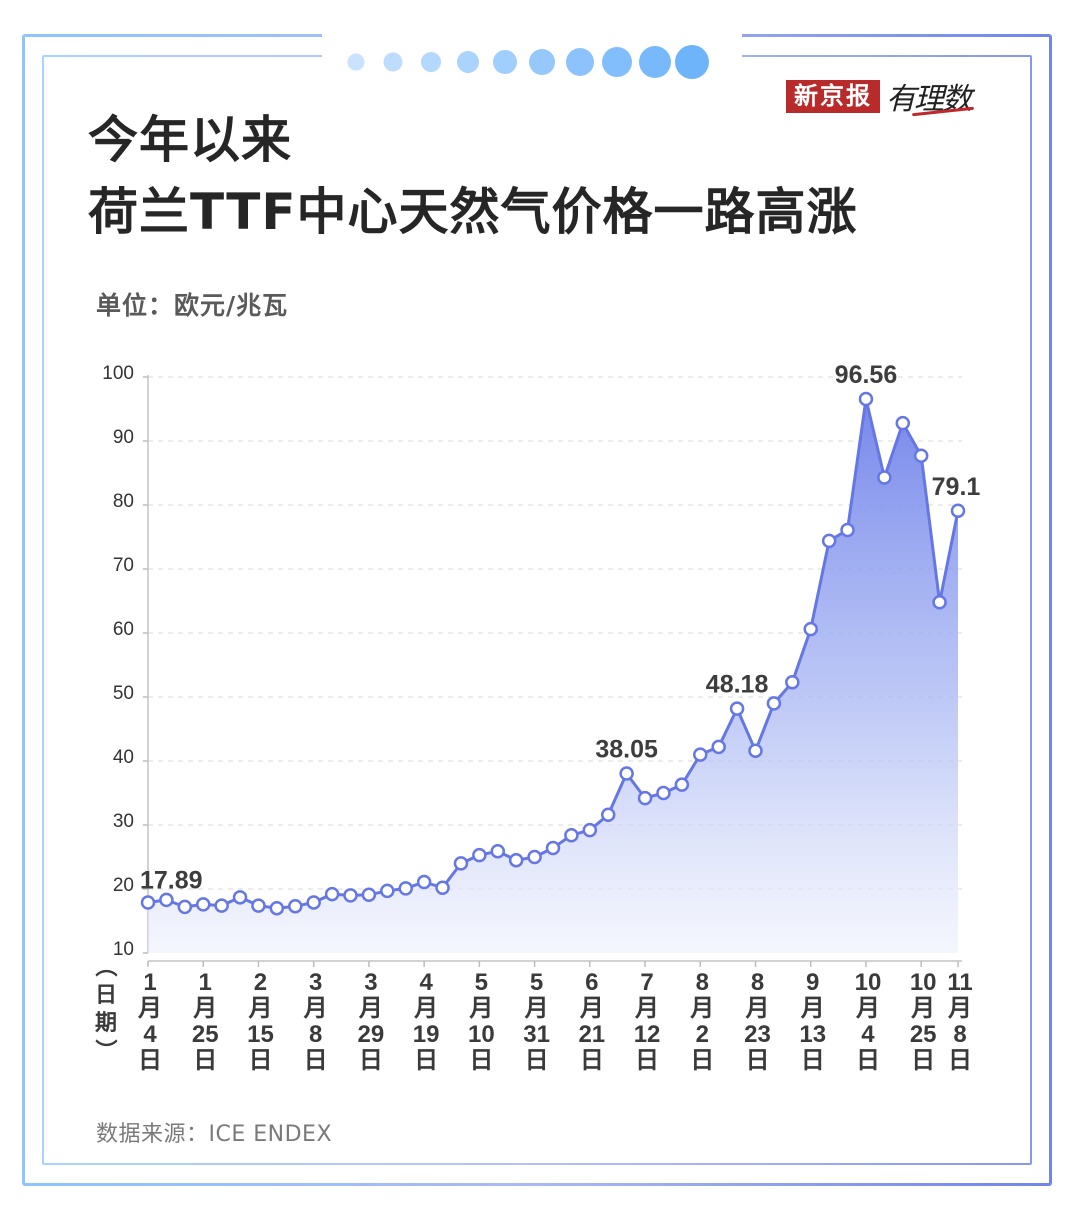 Image resolution: width=1080 pixels, height=1225 pixels. Describe the element at coordinates (959, 982) in the screenshot. I see `x-tick-label: 11` at that location.